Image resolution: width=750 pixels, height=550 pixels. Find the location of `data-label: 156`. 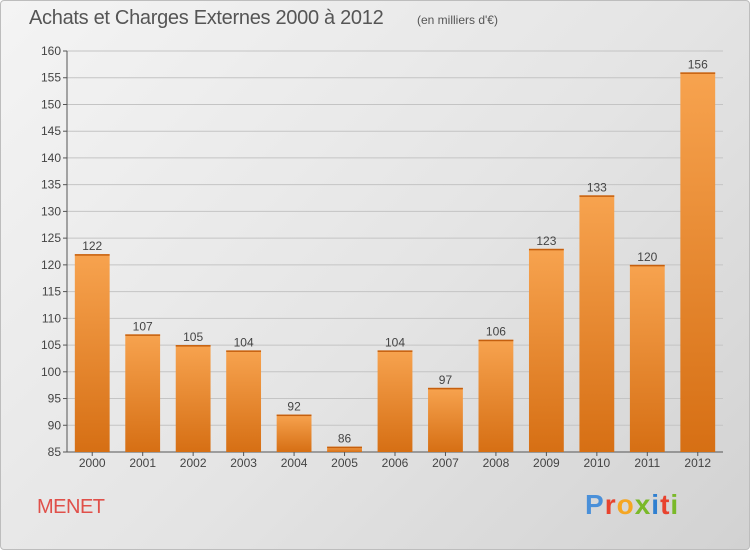

data-label: 156 is located at coordinates (698, 64).